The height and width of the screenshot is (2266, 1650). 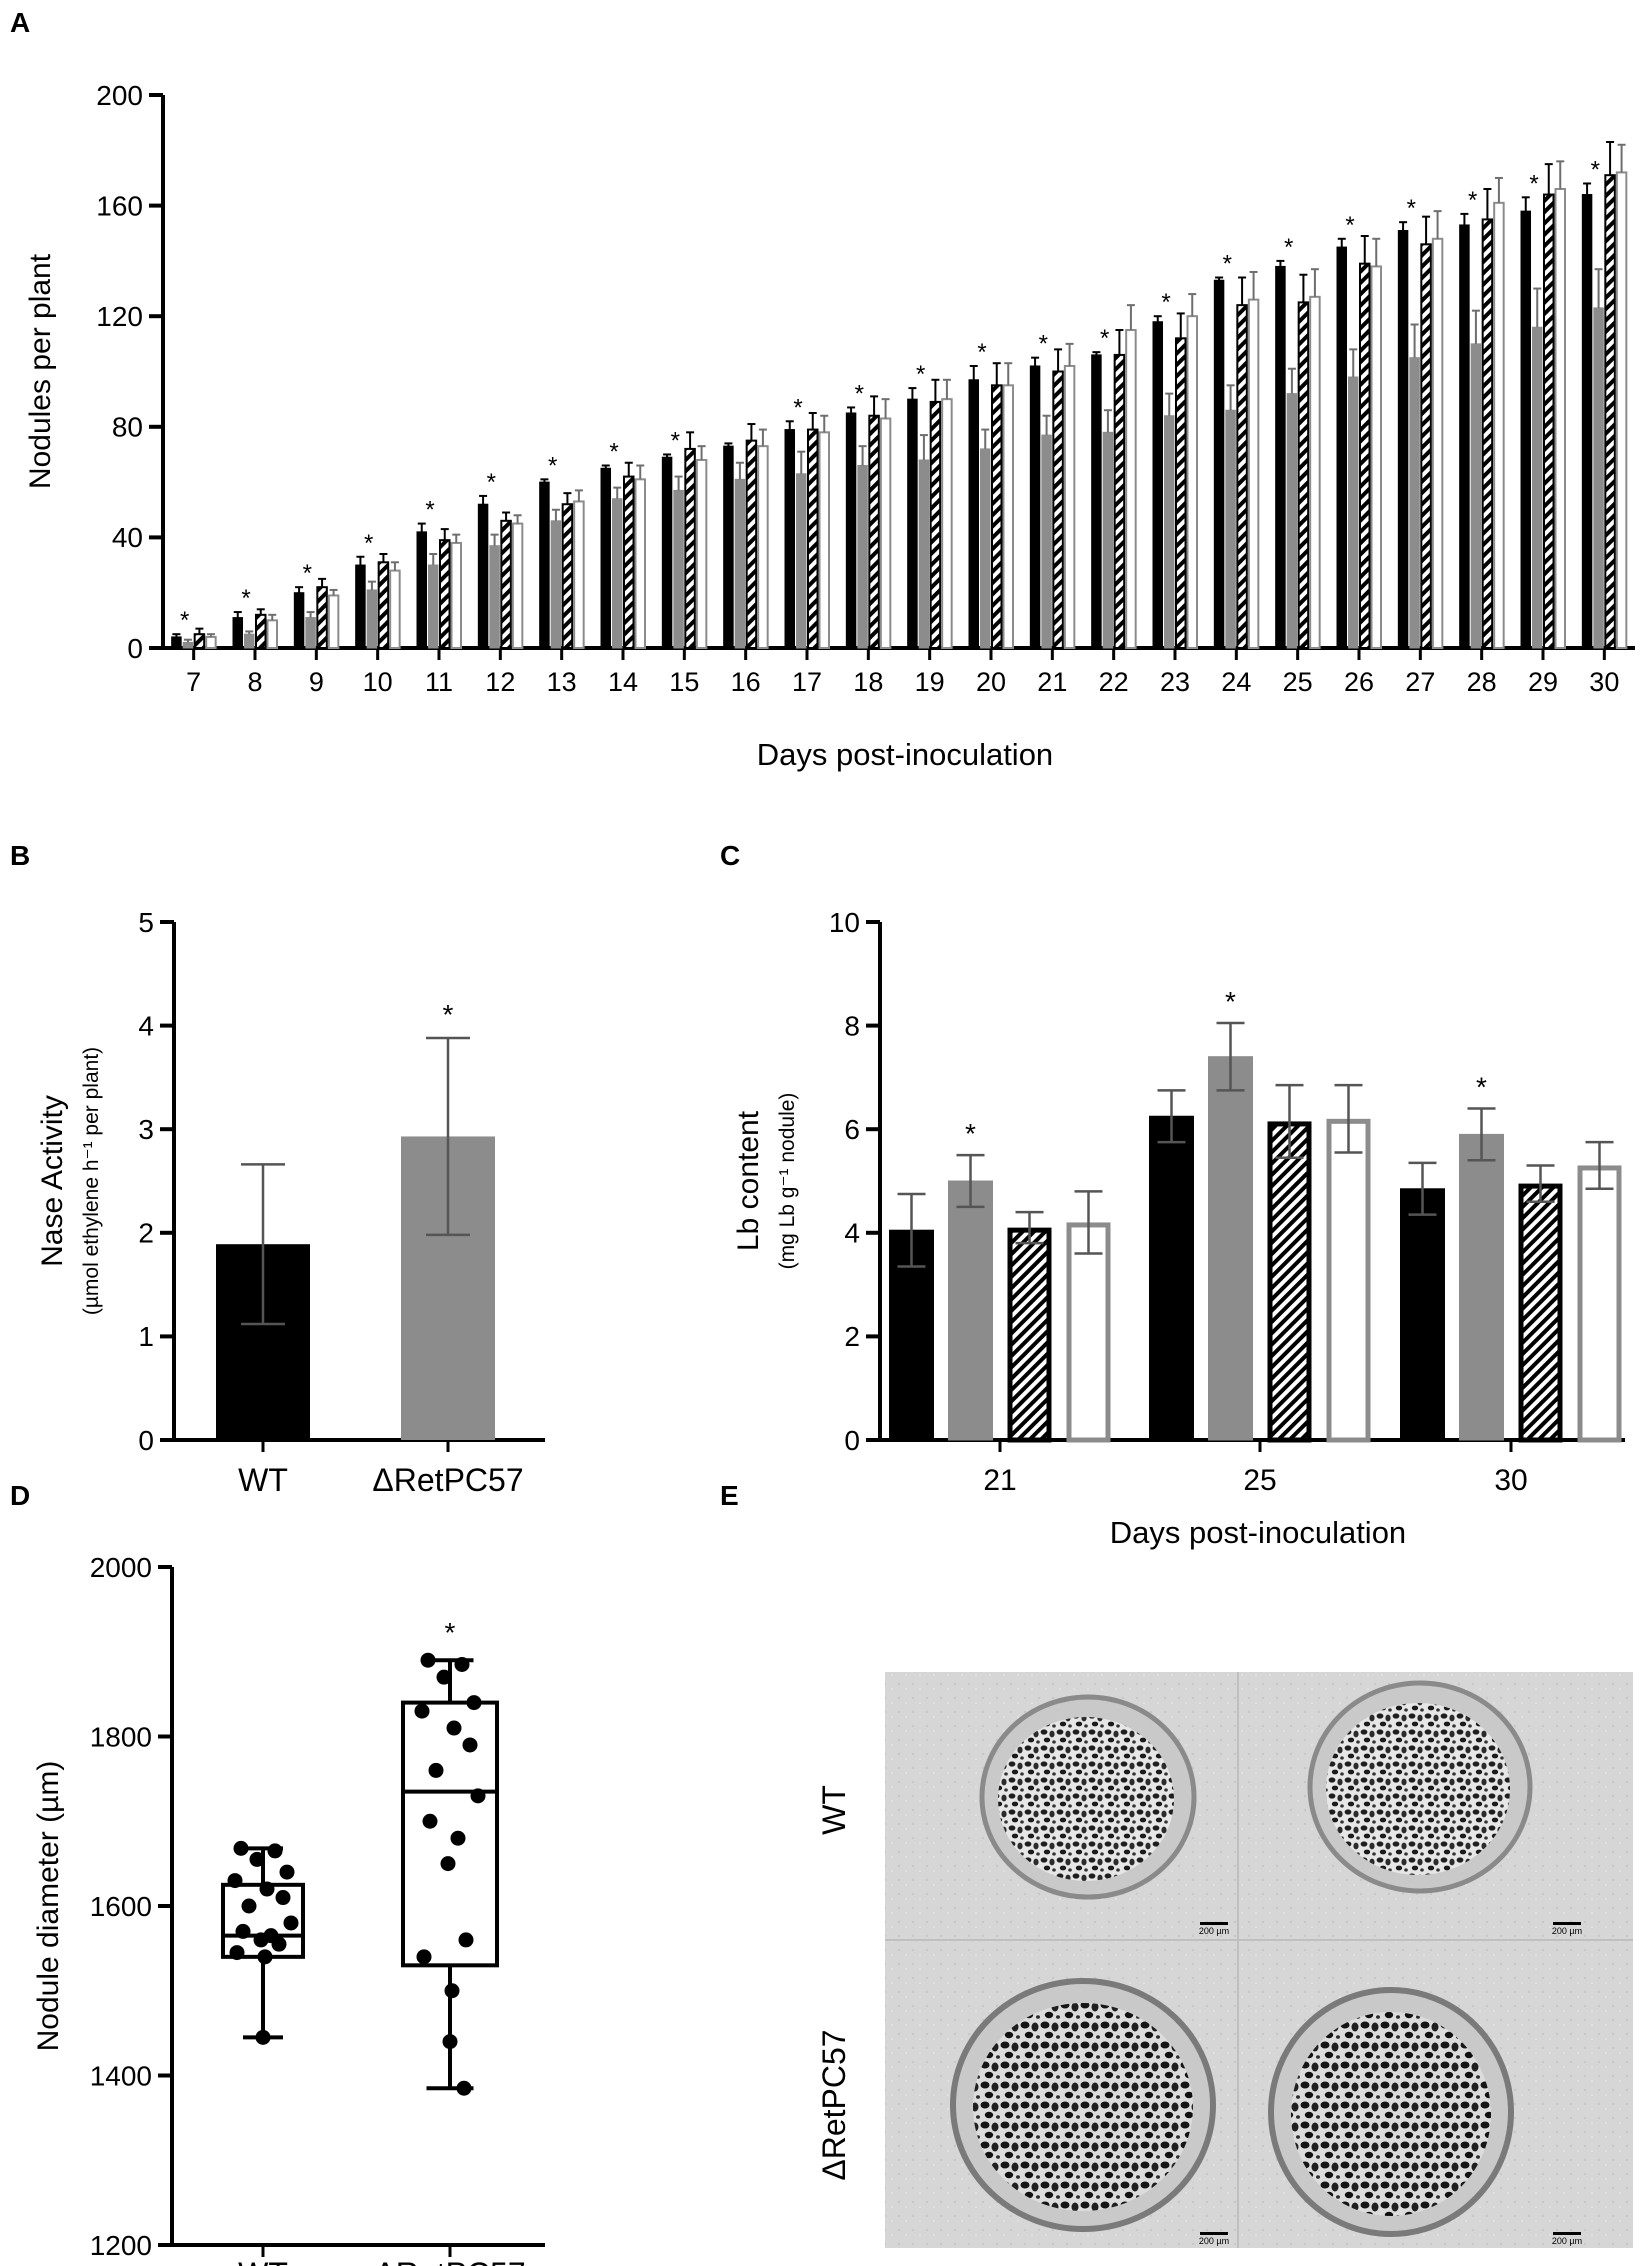 What do you see at coordinates (119, 316) in the screenshot?
I see `y-tick-label: 120` at bounding box center [119, 316].